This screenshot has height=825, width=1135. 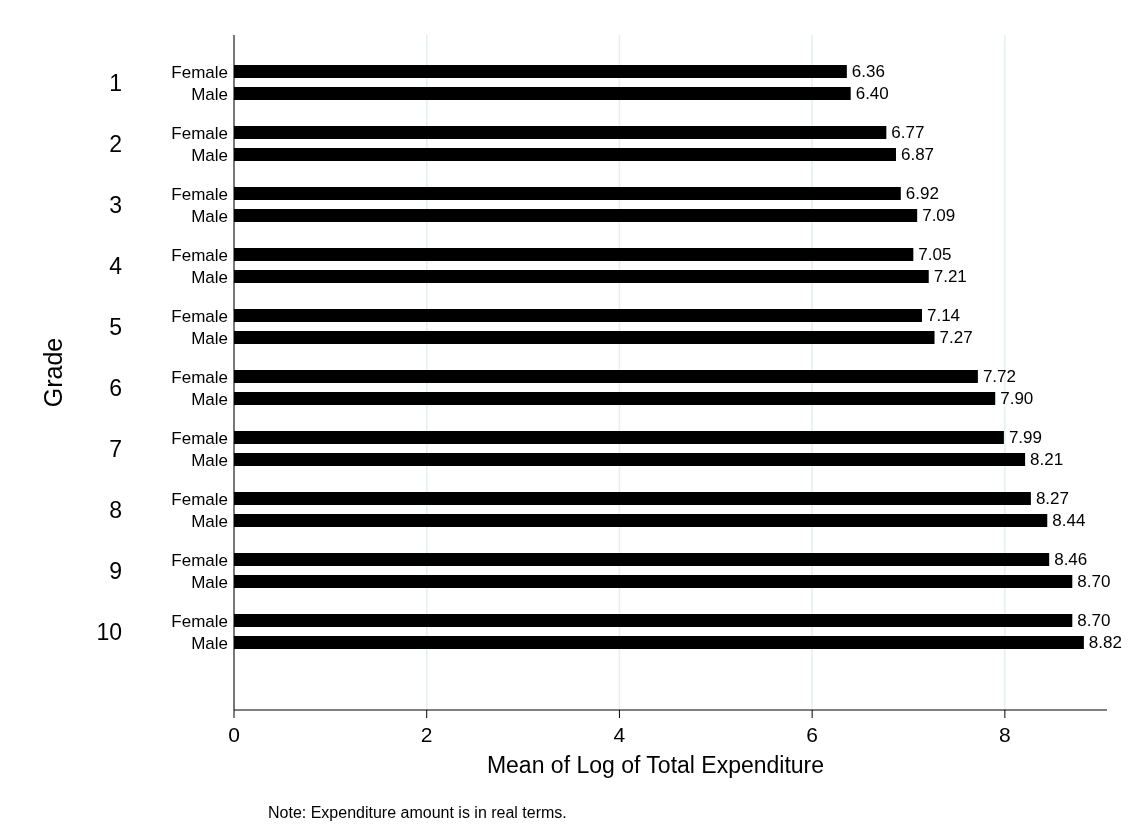 I want to click on data-label: 6.36, so click(x=868, y=71).